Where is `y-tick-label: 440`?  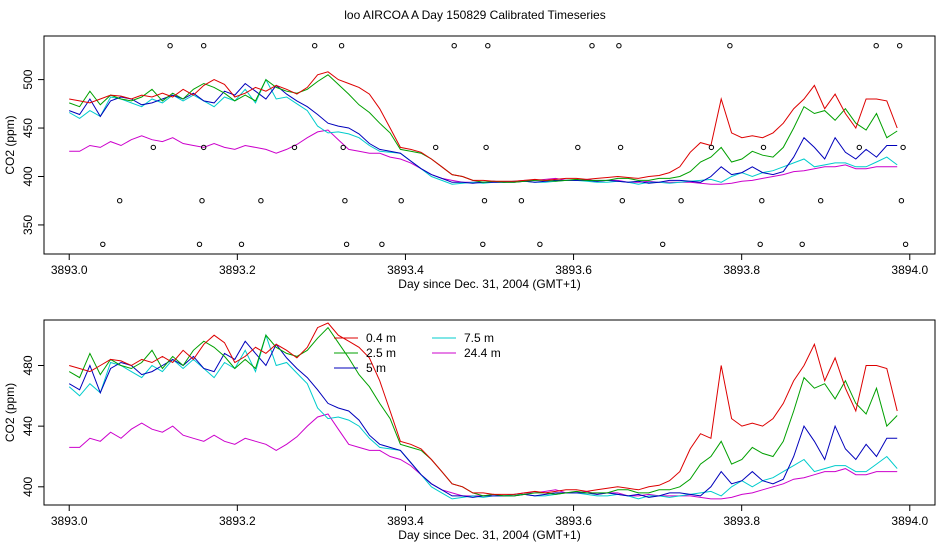 y-tick-label: 440 is located at coordinates (28, 426).